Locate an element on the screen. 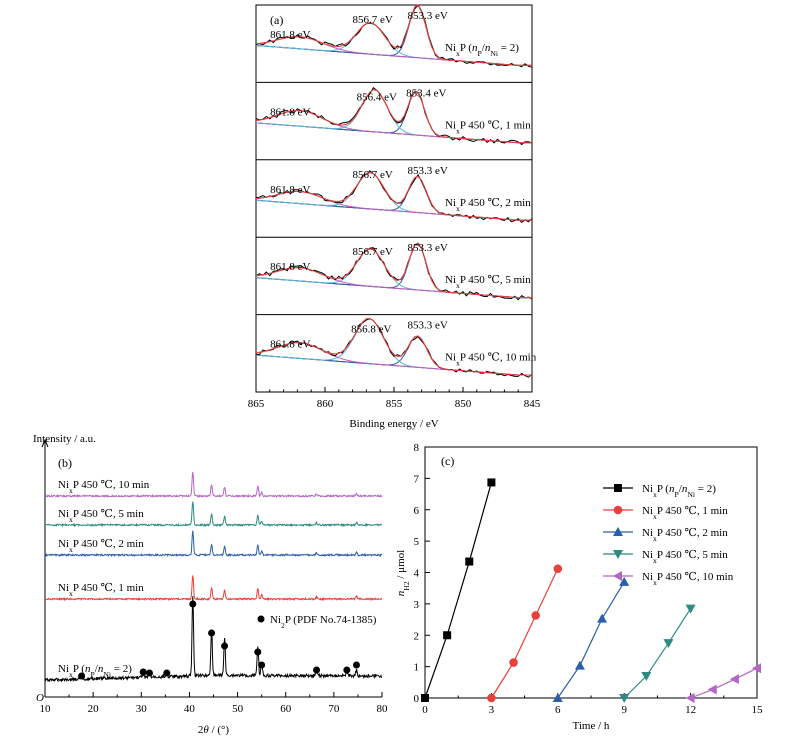 The width and height of the screenshot is (798, 738). origin-label: O is located at coordinates (40, 698).